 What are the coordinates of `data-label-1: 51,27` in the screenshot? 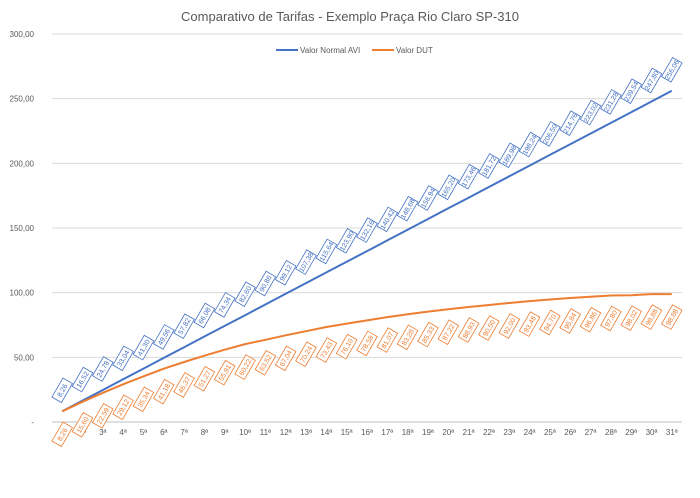 It's located at (204, 378).